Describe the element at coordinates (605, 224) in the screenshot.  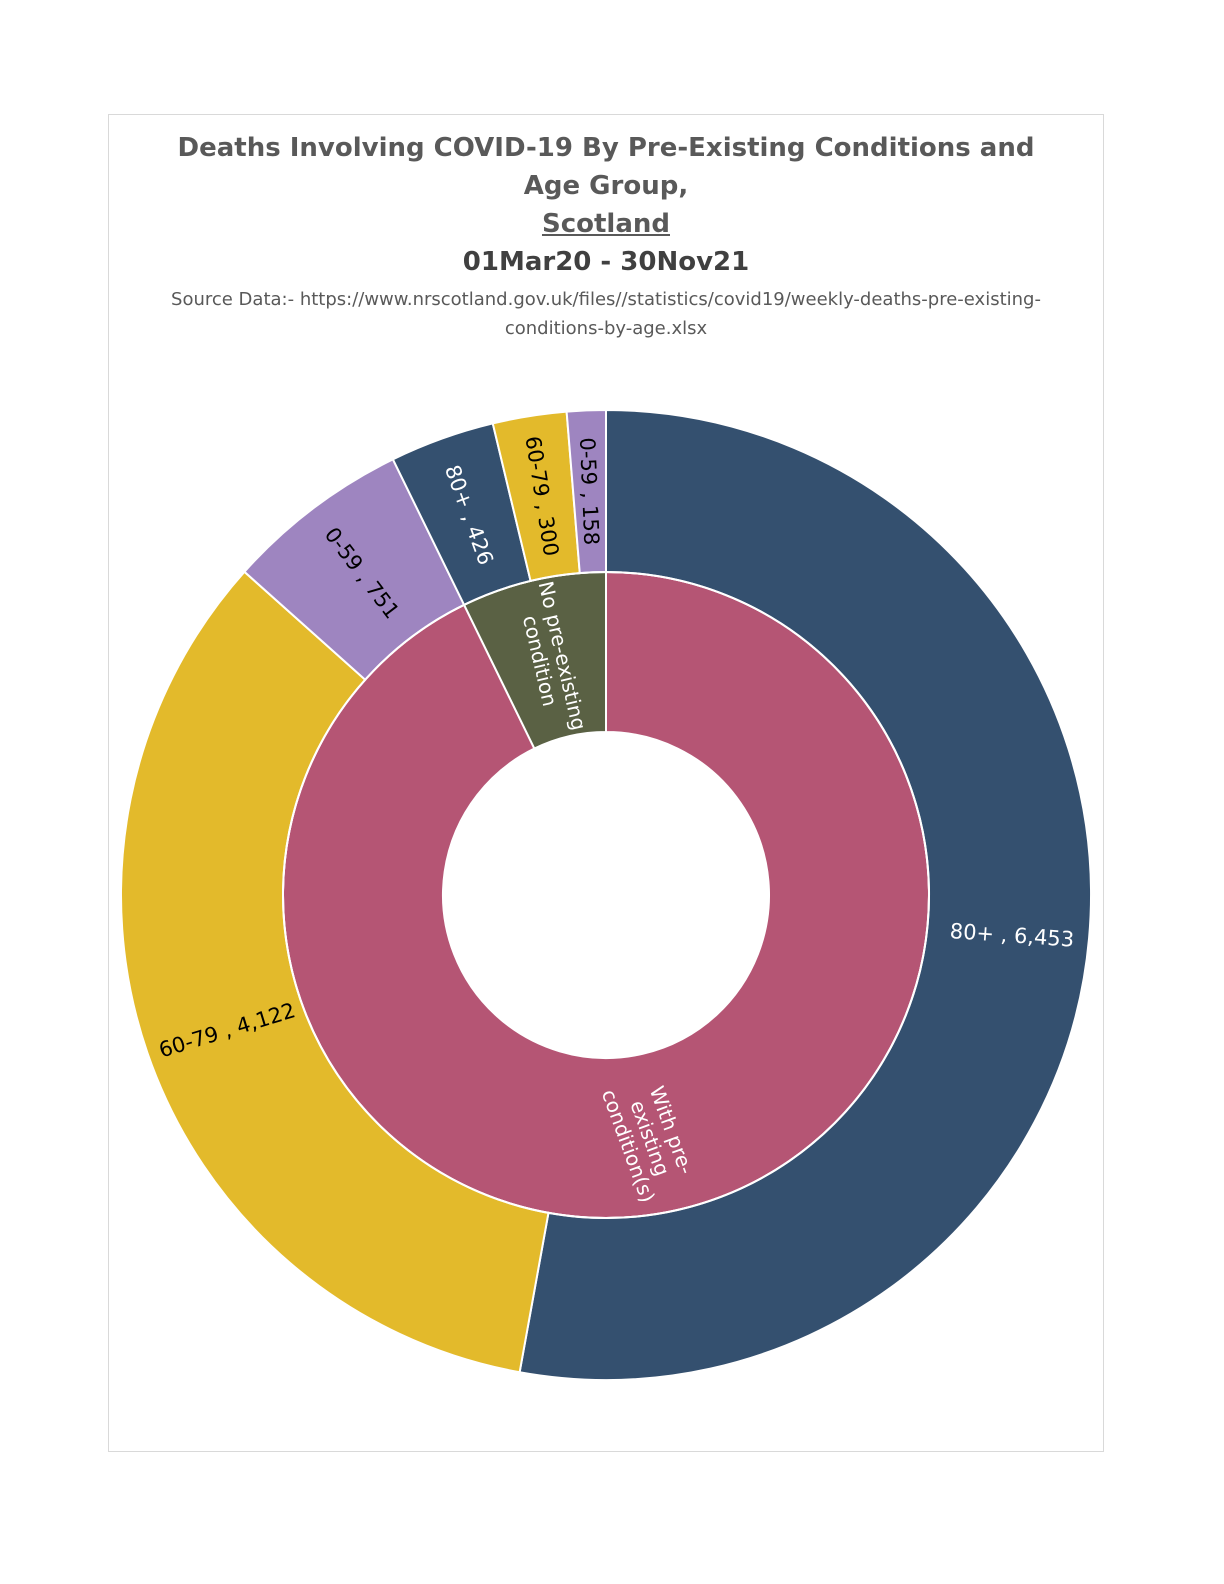
I see `chart-location: Scotland` at that location.